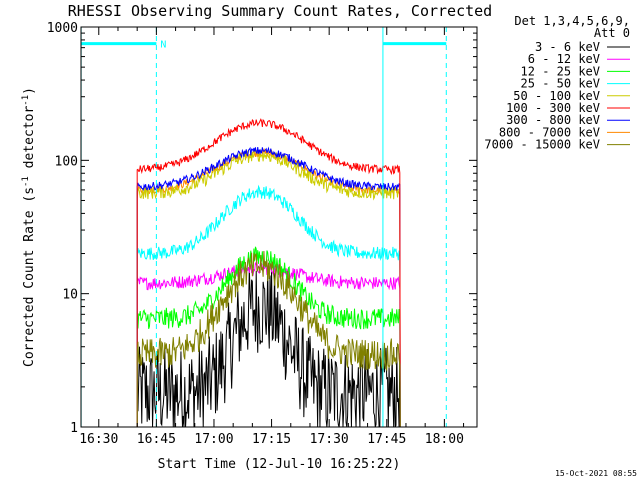  Describe the element at coordinates (572, 21) in the screenshot. I see `legend-header-det: Det 1,3,4,5,6,9,` at that location.